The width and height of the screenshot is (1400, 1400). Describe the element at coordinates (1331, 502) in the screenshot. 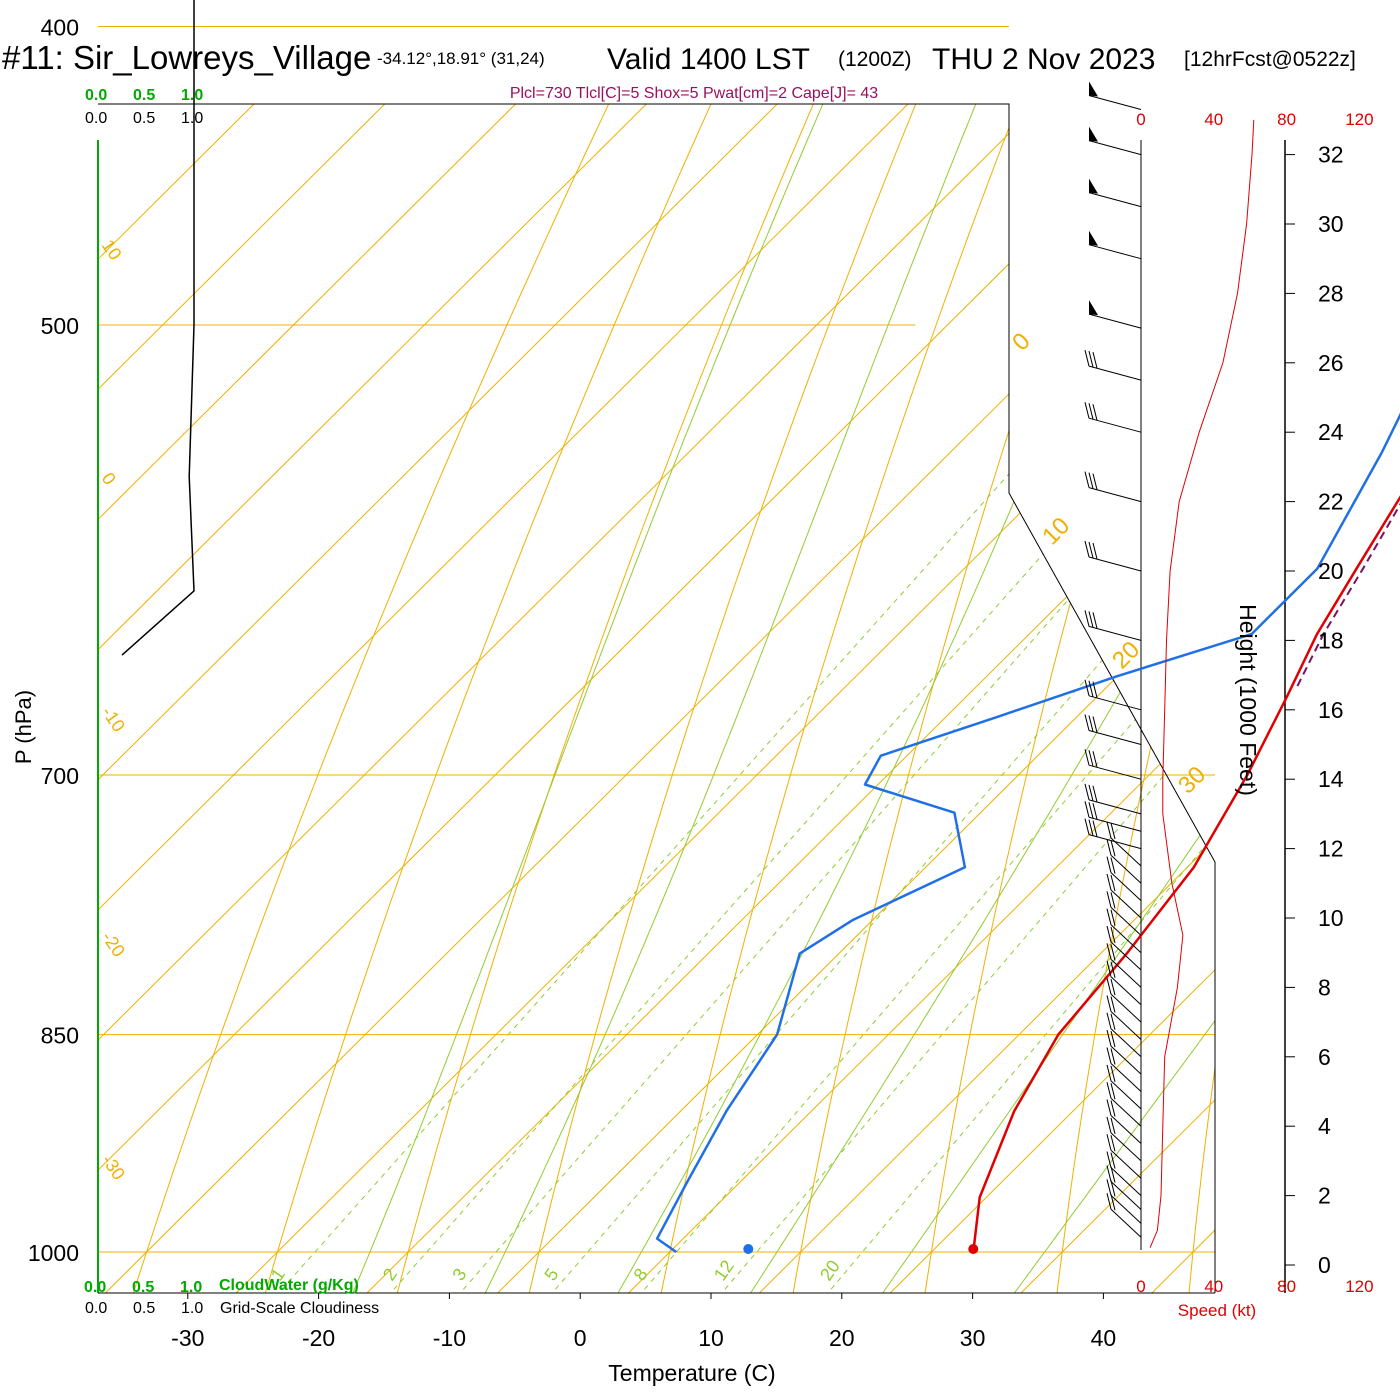

I see `height-tick-22: 22` at that location.